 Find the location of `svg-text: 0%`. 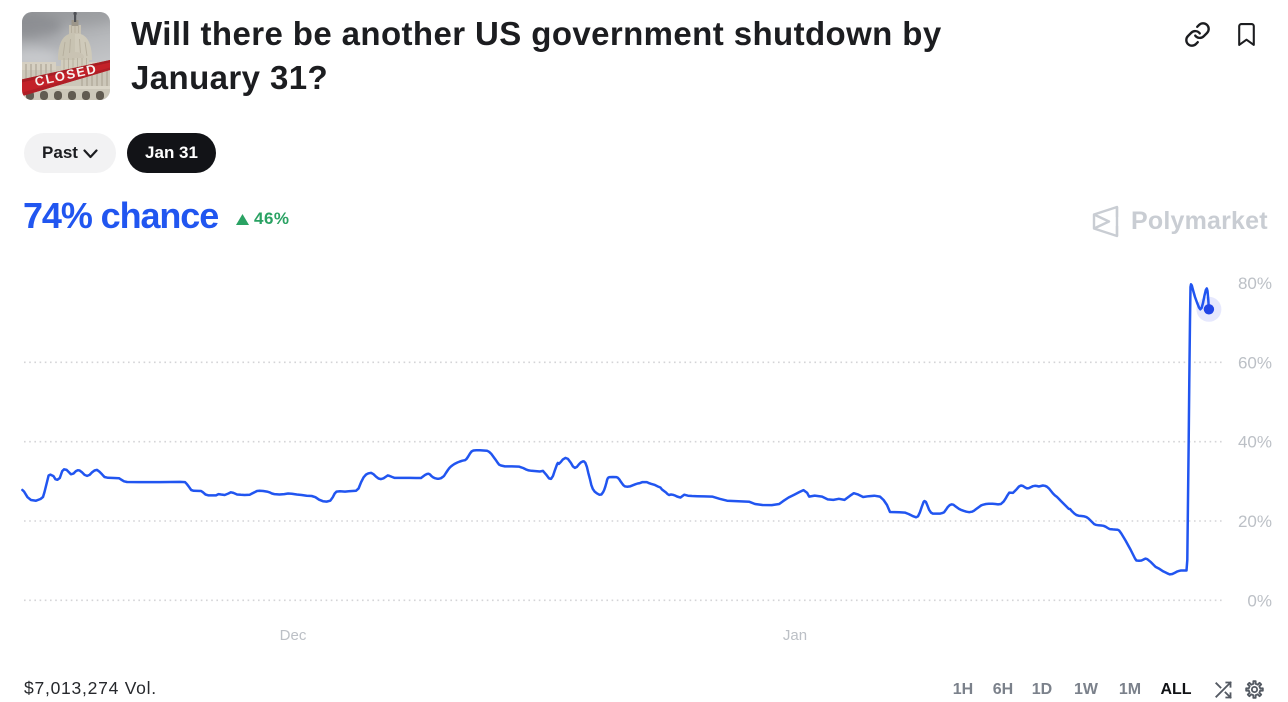

svg-text: 0% is located at coordinates (1259, 600).